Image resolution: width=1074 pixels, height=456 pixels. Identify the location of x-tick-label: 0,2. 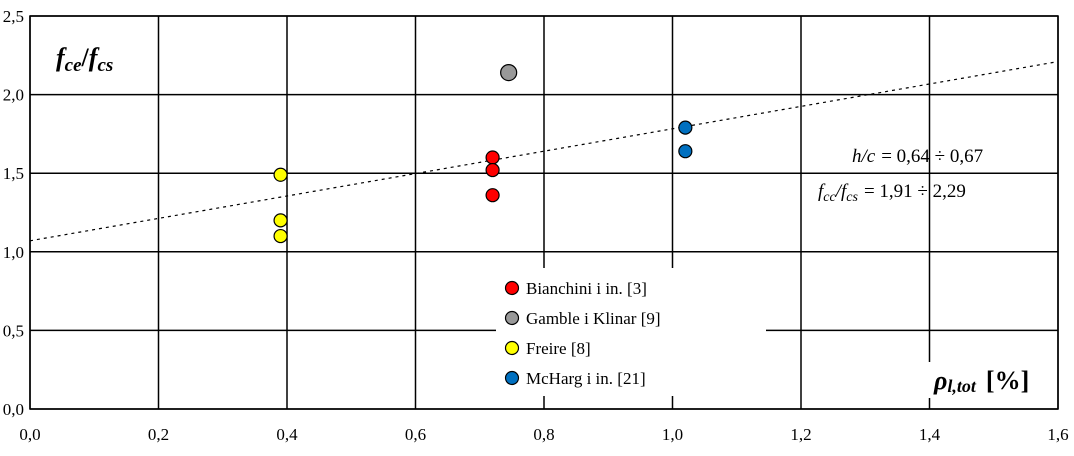
(158, 434).